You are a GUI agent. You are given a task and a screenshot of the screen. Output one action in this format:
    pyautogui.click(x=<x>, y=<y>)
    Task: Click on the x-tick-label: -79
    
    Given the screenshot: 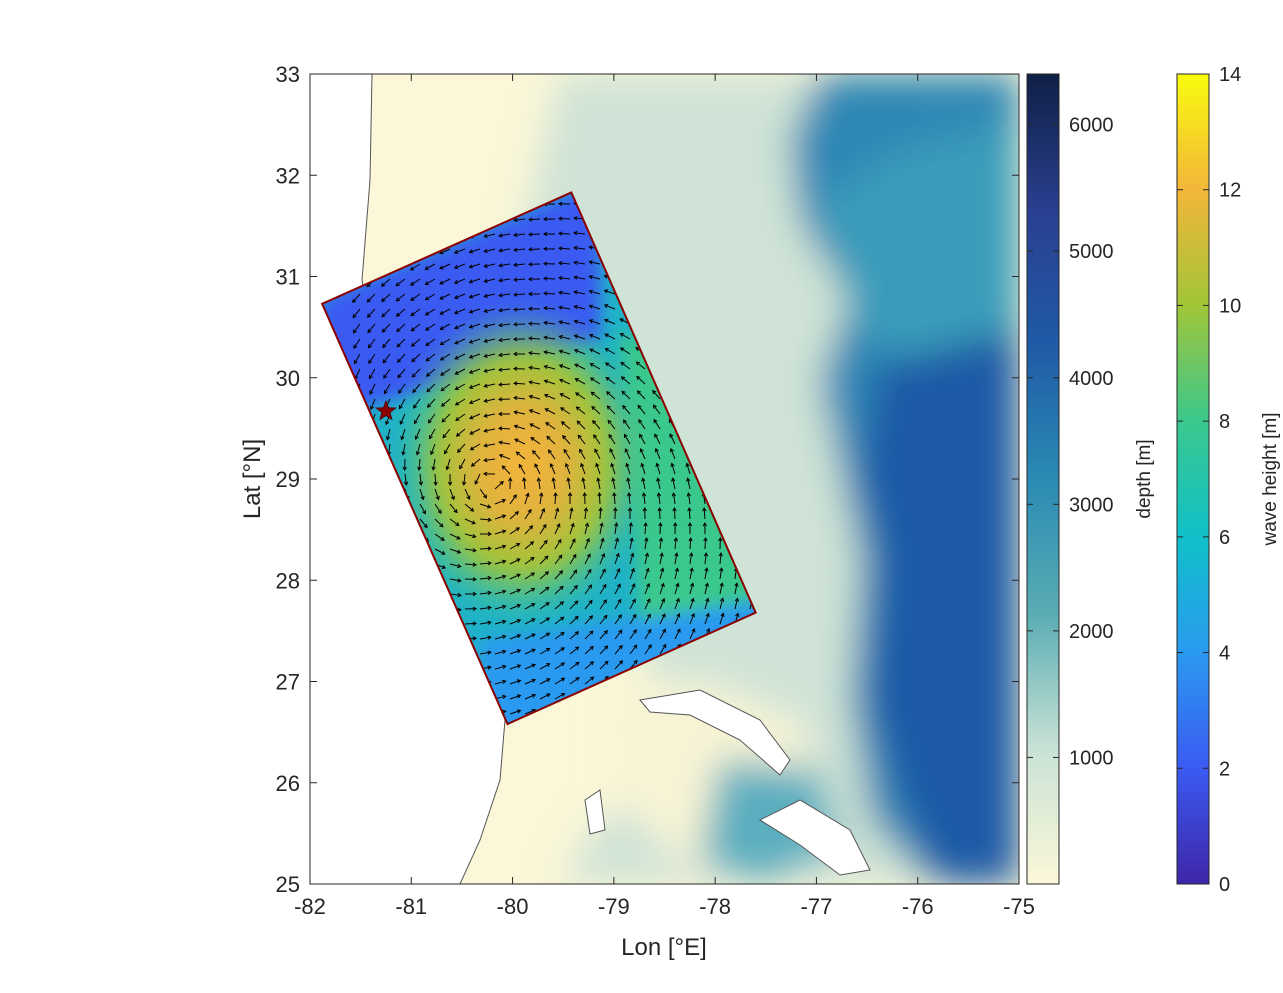 What is the action you would take?
    pyautogui.click(x=614, y=906)
    